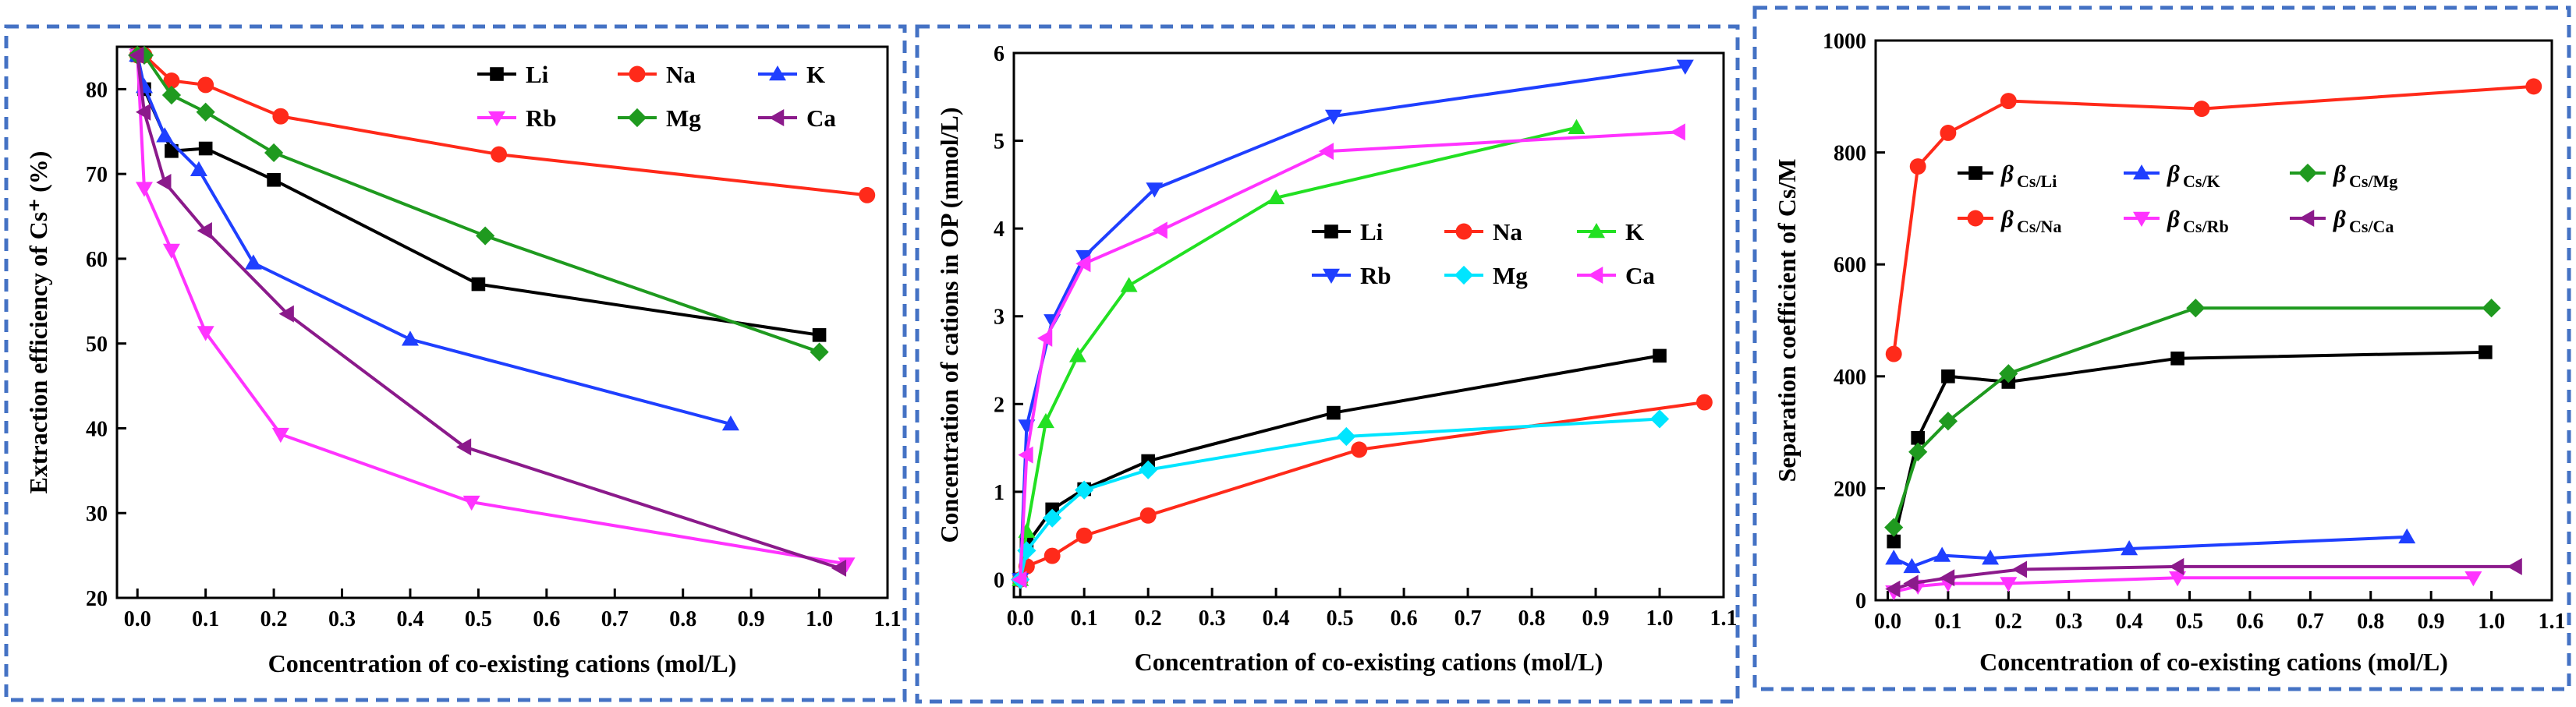 The height and width of the screenshot is (707, 2576). I want to click on series-cs-ca, so click(2203, 577).